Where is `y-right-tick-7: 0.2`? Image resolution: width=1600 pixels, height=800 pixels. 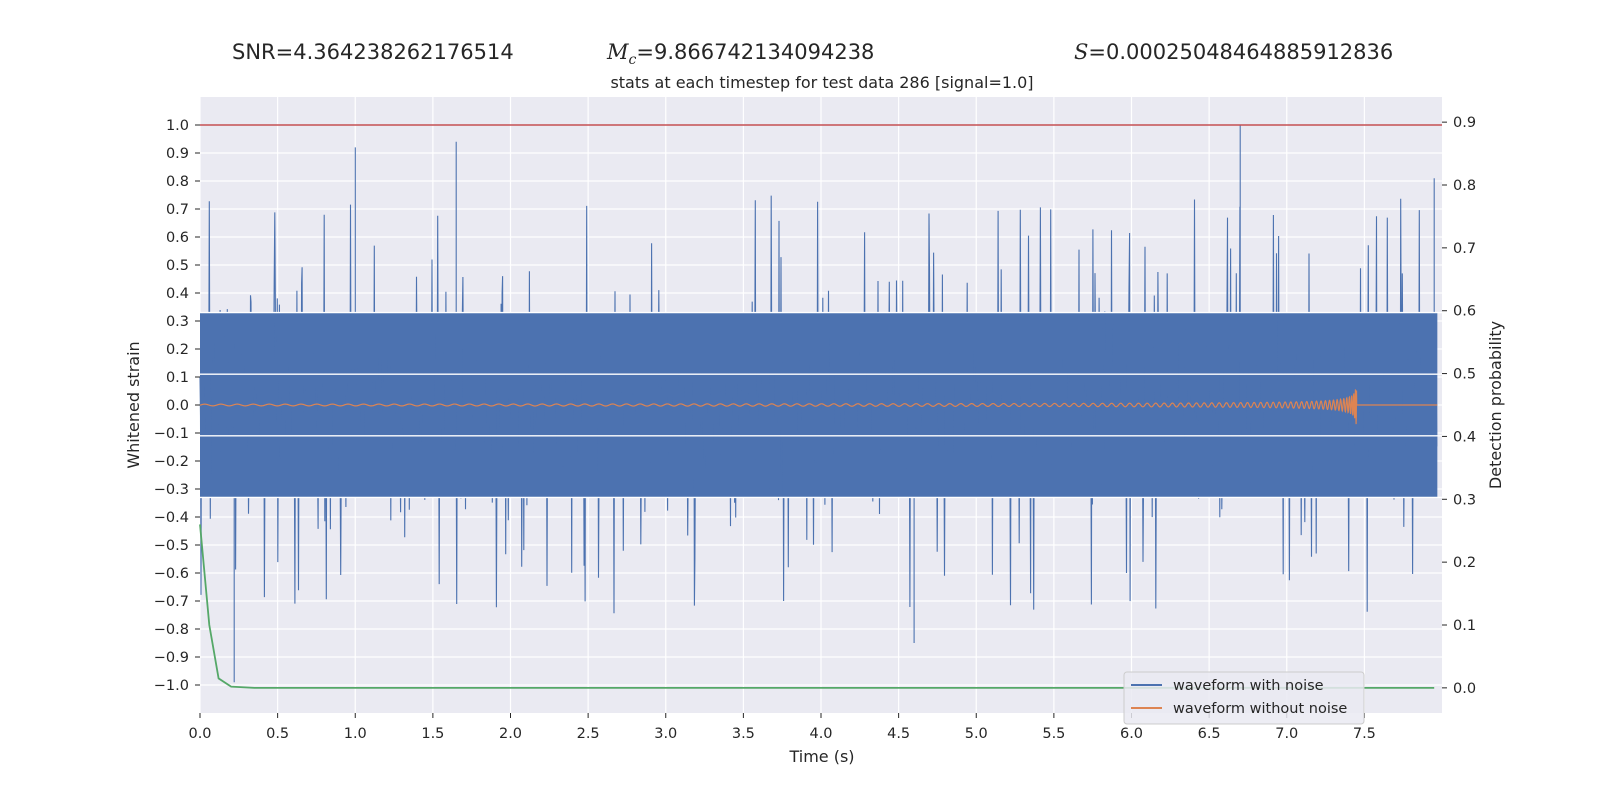 y-right-tick-7: 0.2 is located at coordinates (1464, 563).